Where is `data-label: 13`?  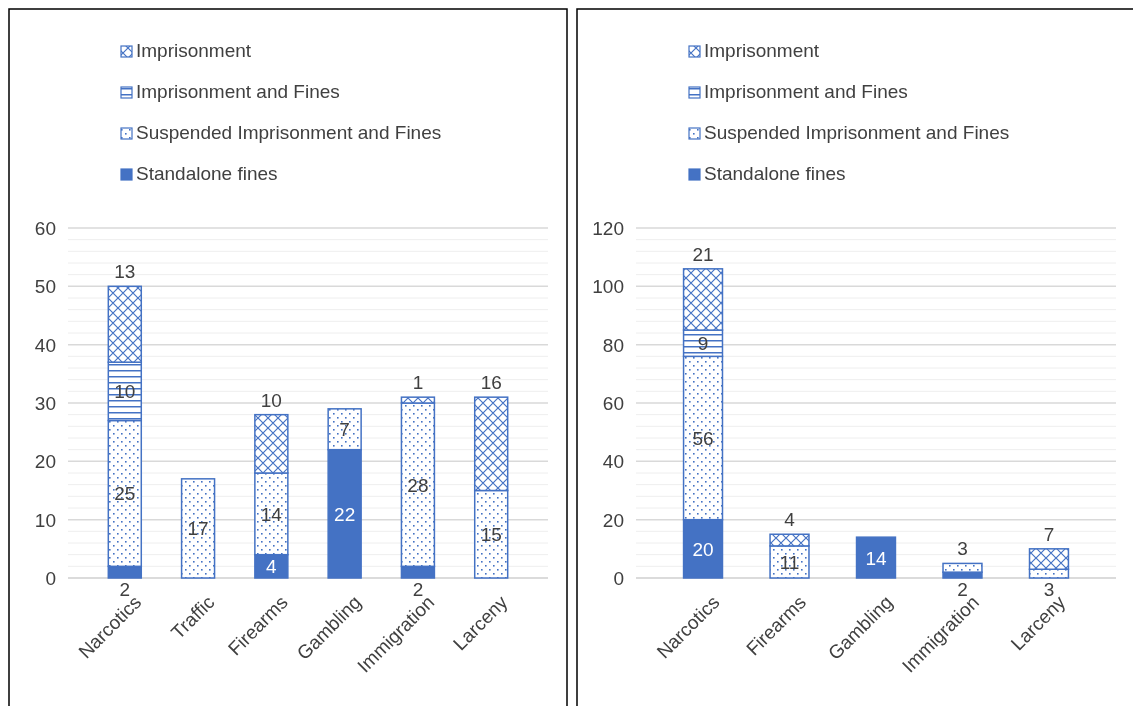 data-label: 13 is located at coordinates (125, 272).